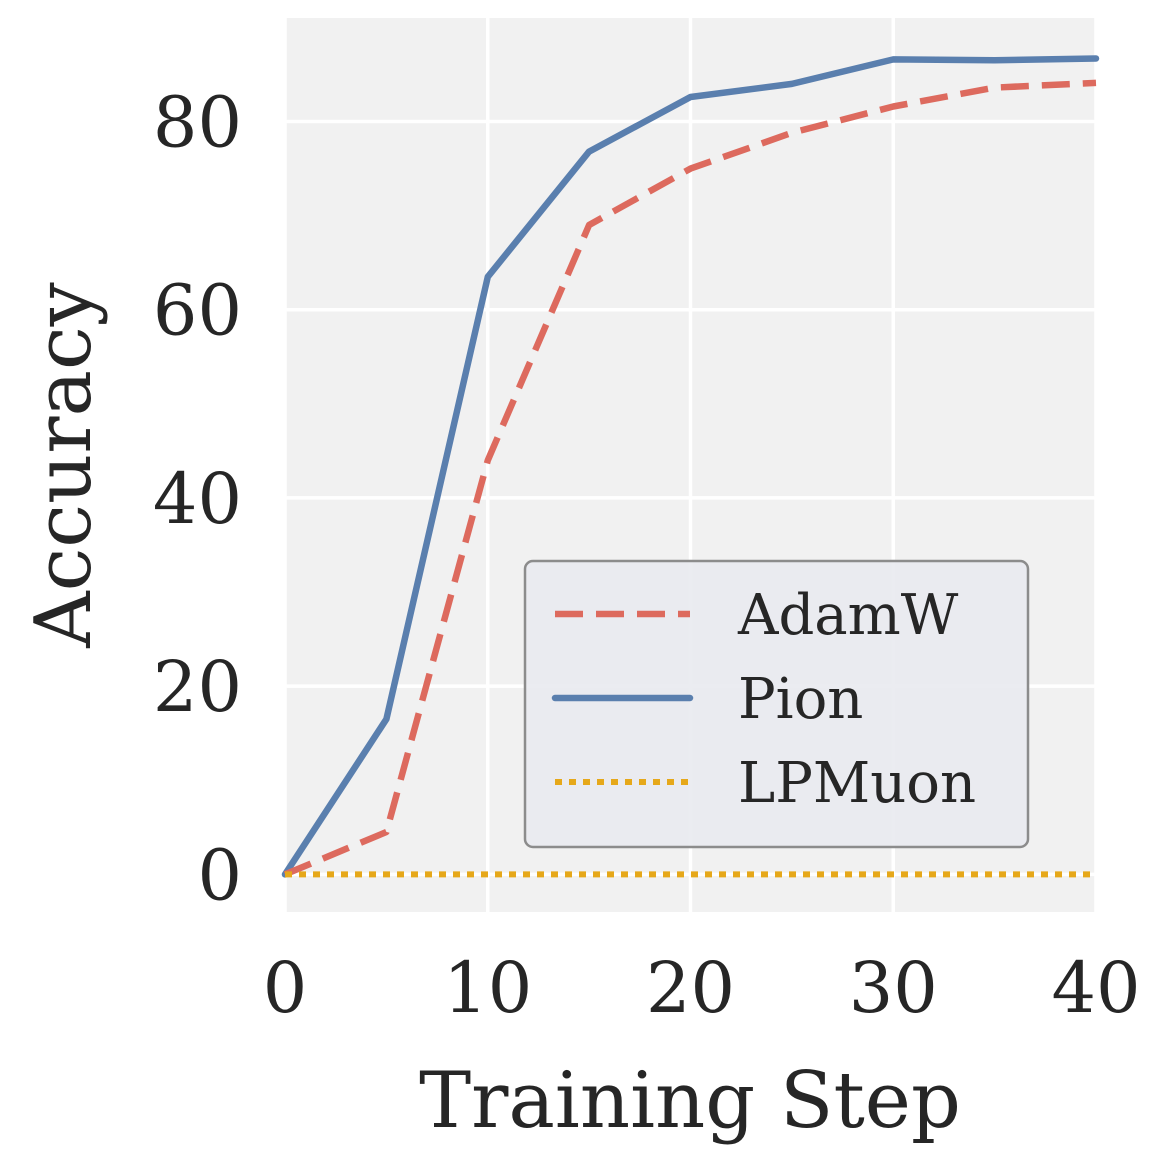 This screenshot has height=1168, width=1167. I want to click on y-axis-title: Accuracy, so click(64, 465).